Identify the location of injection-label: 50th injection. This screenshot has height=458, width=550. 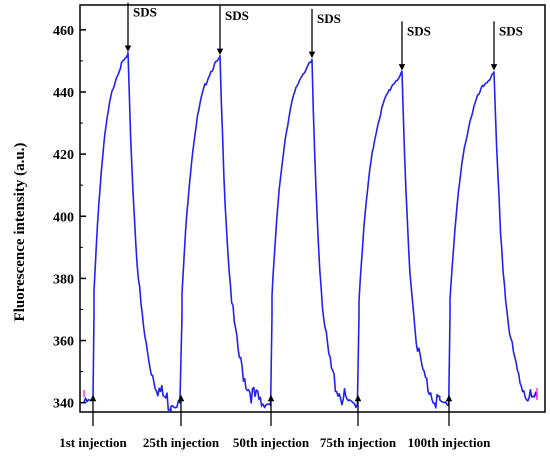
(271, 442).